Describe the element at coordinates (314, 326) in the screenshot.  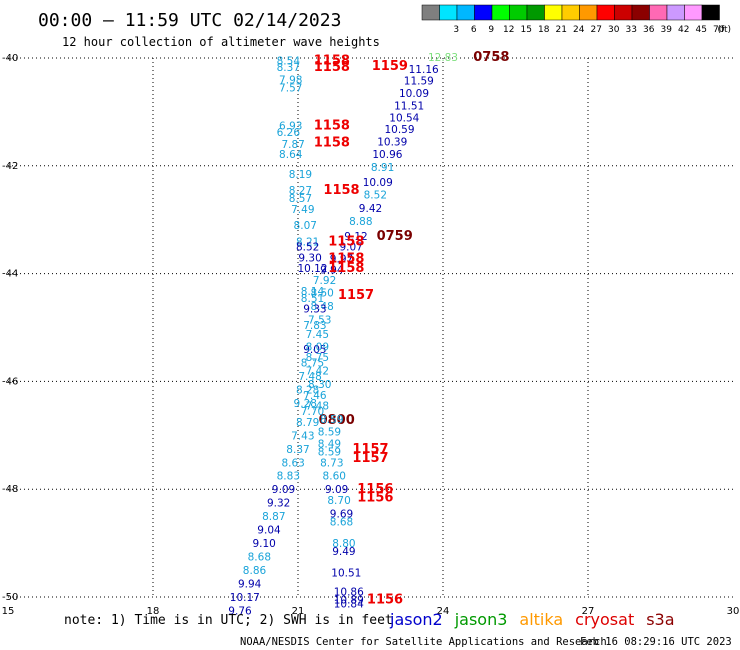
I see `wave-height-label: 7.83` at that location.